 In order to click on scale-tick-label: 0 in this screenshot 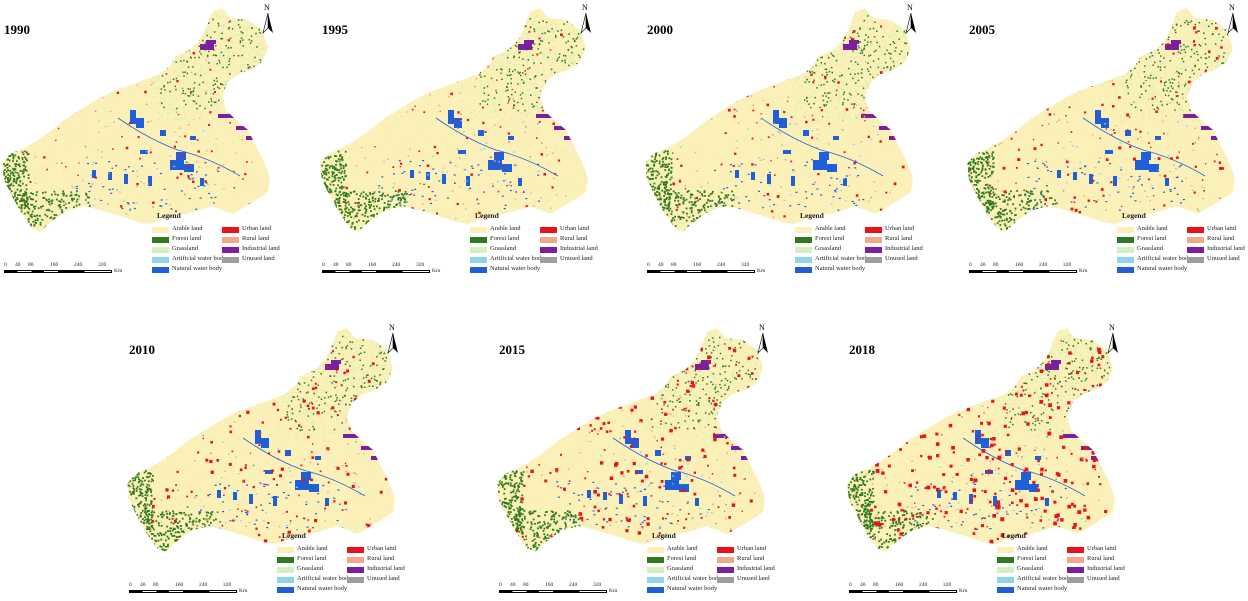, I will do `click(5, 265)`.